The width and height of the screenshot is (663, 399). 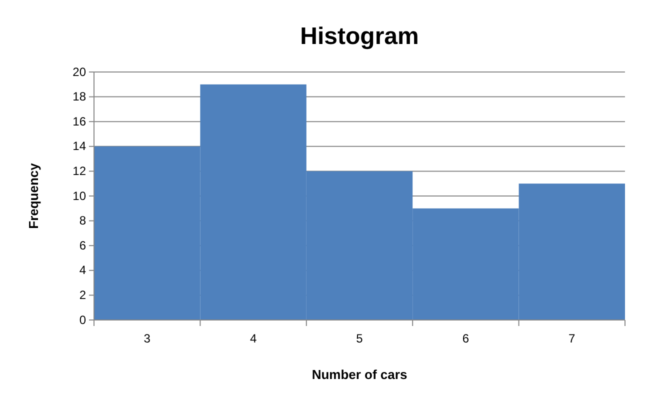 What do you see at coordinates (79, 71) in the screenshot?
I see `y-tick-label: 20` at bounding box center [79, 71].